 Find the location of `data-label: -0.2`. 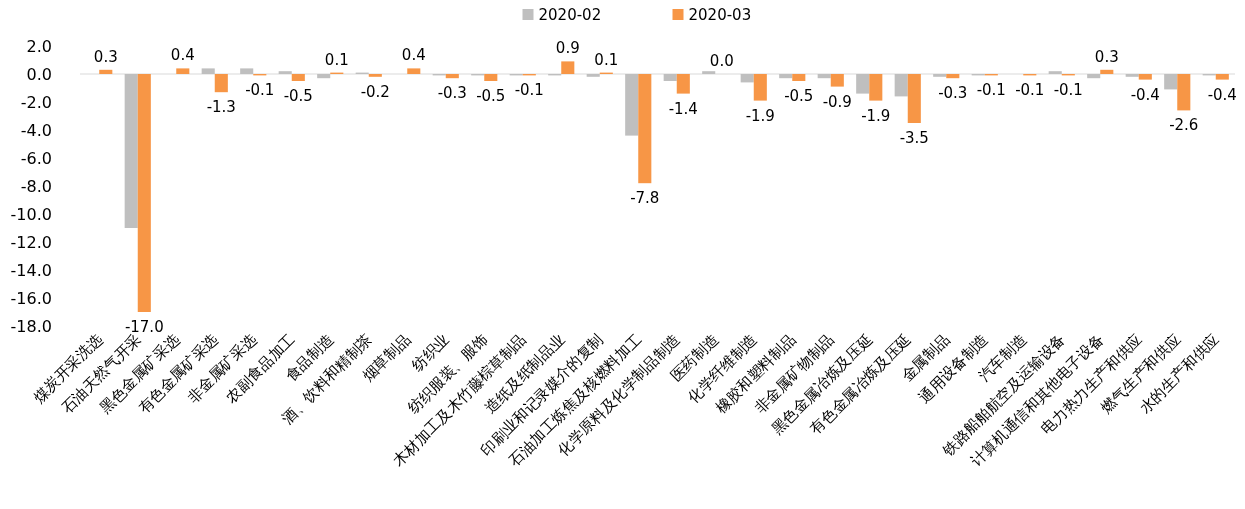

data-label: -0.2 is located at coordinates (375, 91).